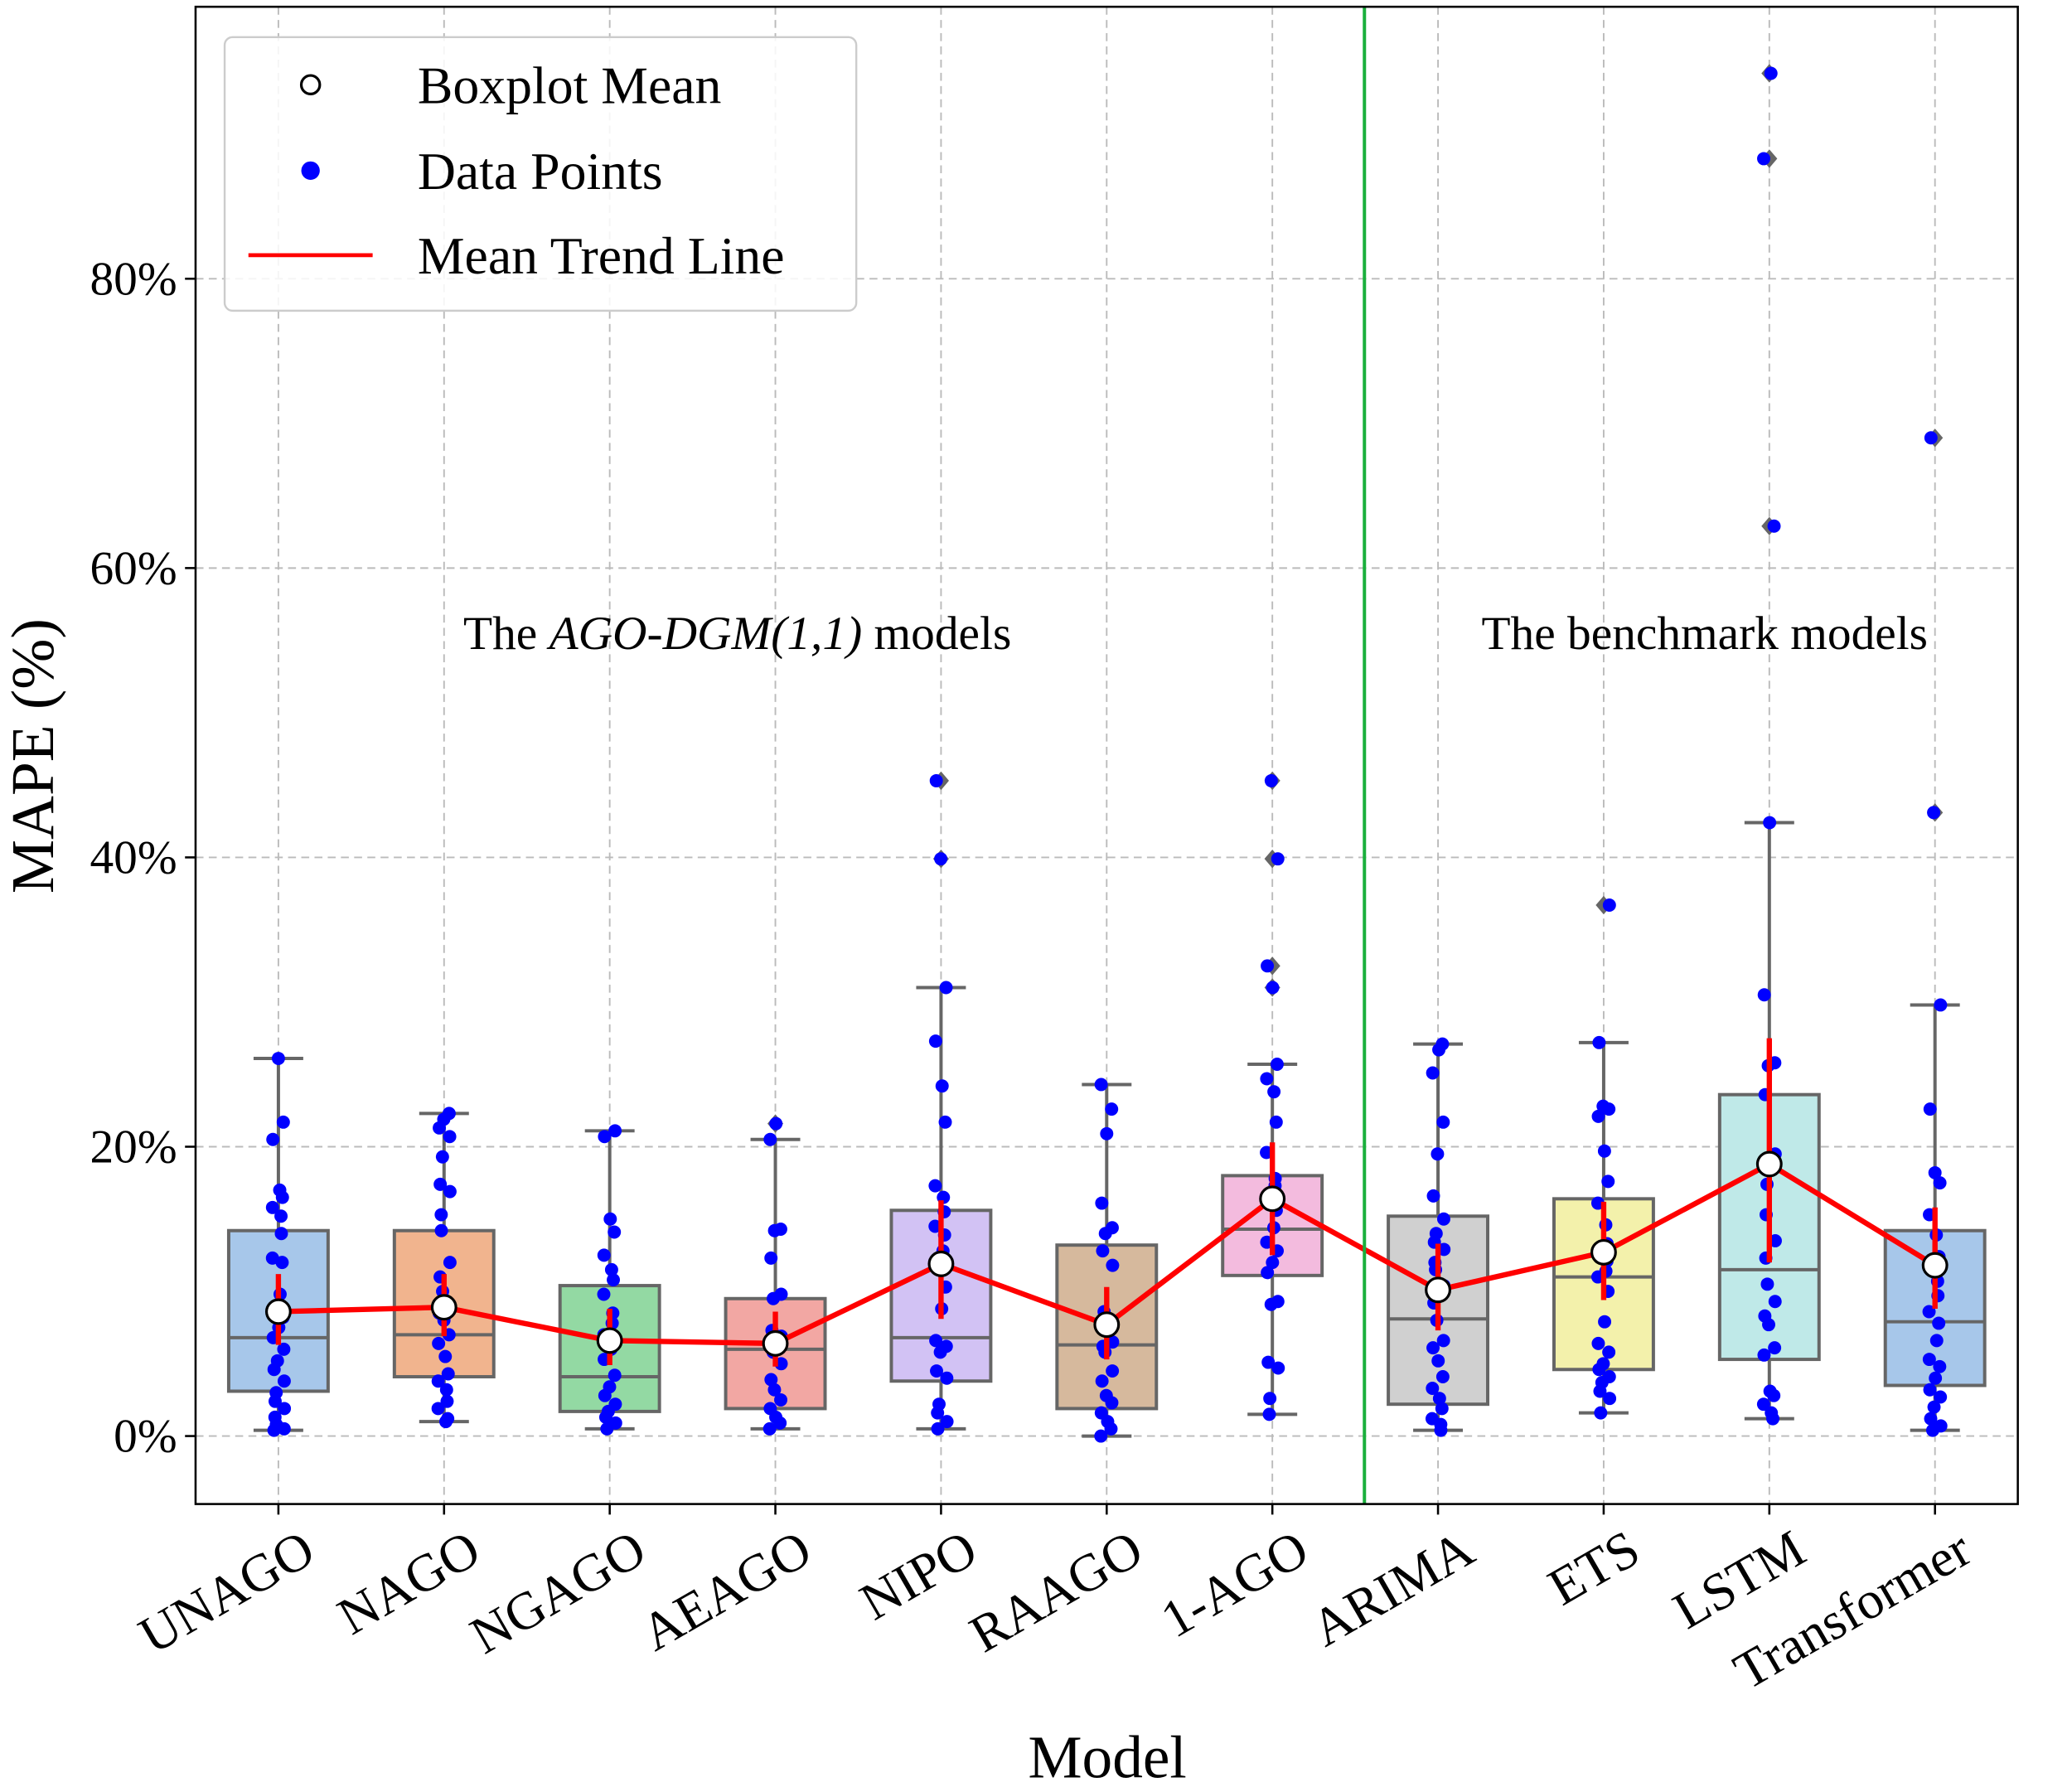 The image size is (2072, 1787). I want to click on legend: Boxplot Mean Data Points Mean Trend Line, so click(540, 174).